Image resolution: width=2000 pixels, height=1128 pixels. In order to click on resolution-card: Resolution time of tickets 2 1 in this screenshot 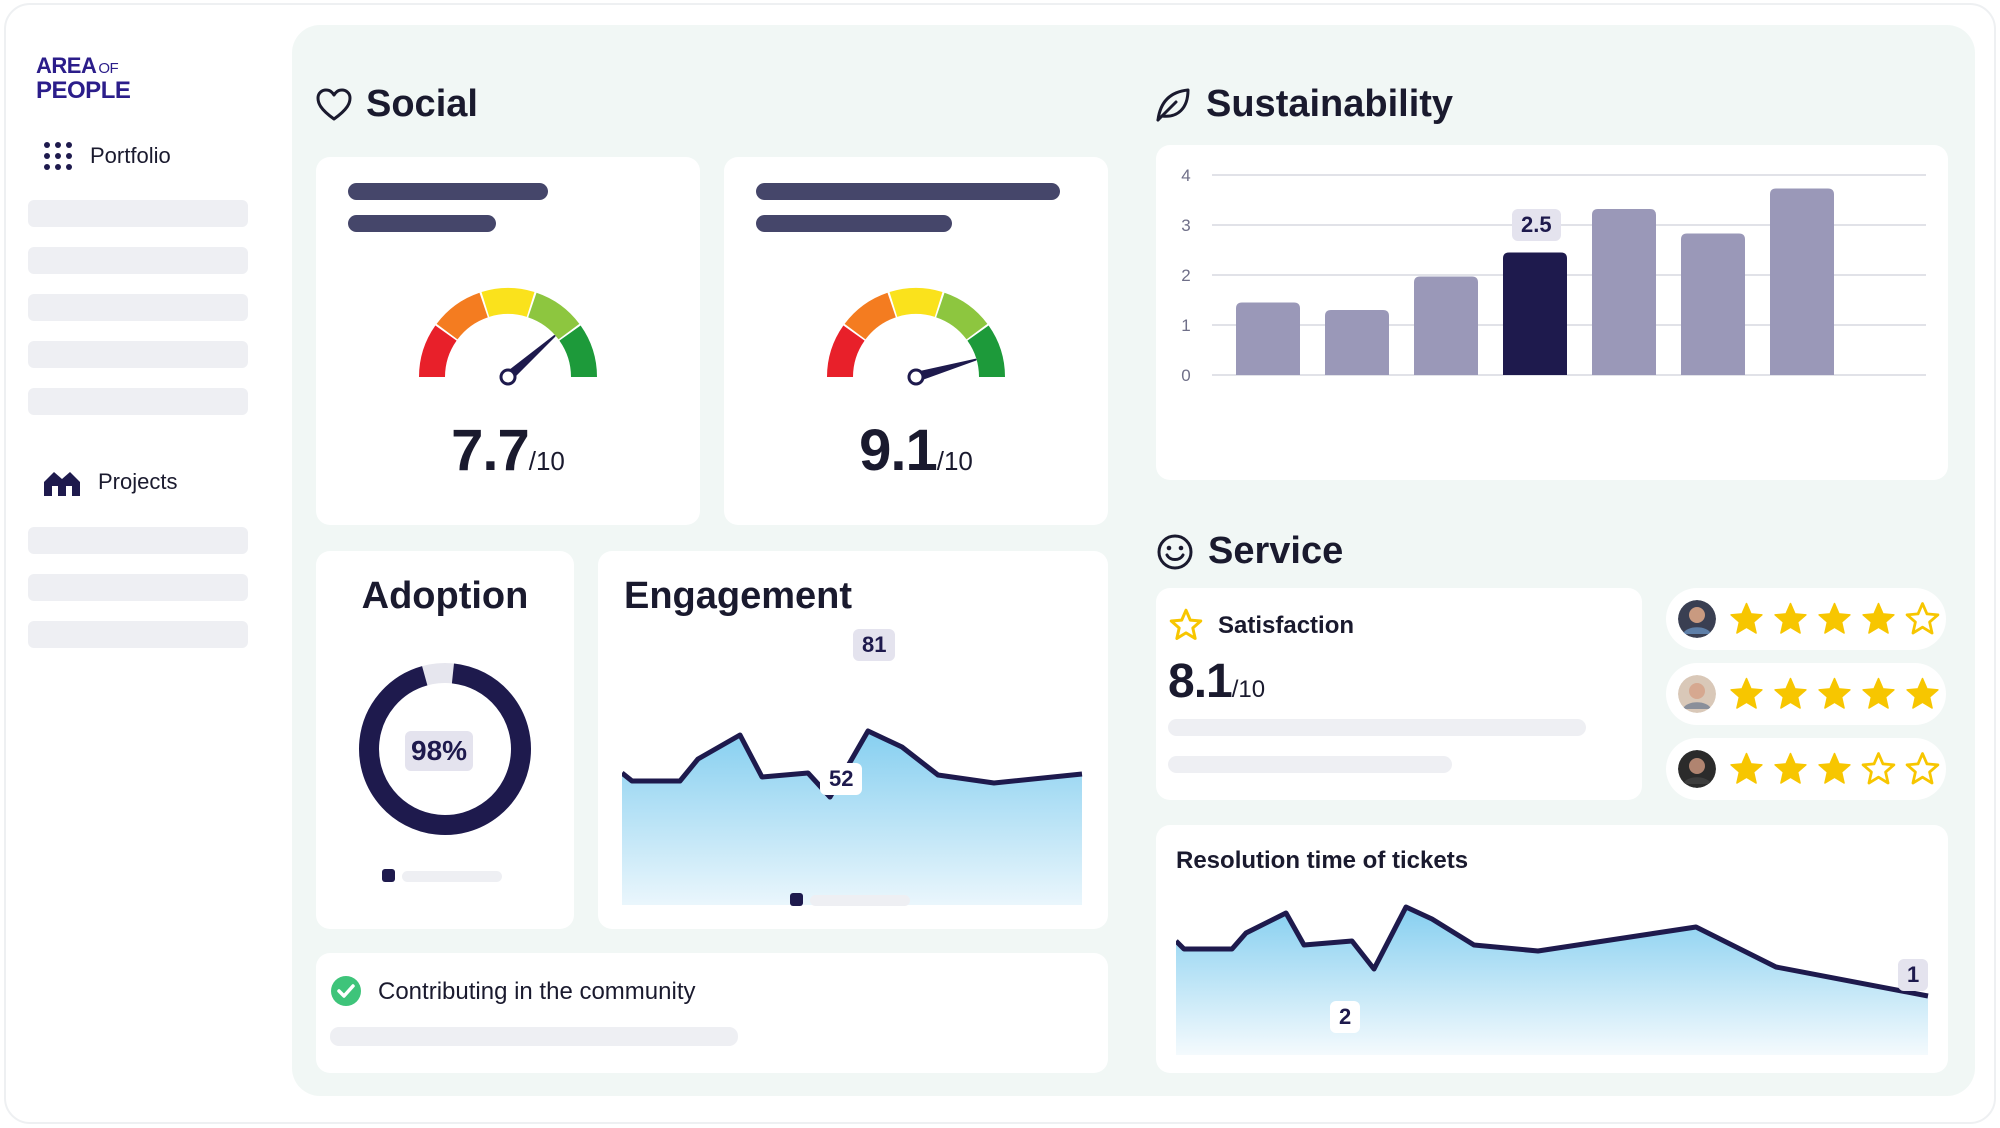, I will do `click(1552, 949)`.